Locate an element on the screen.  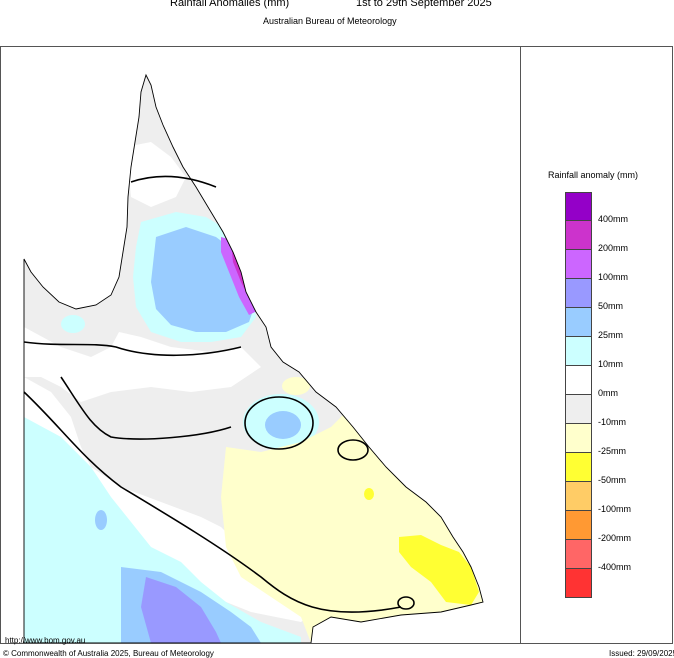
anomaly-zone-minus25-southeast is located at coordinates (352, 525).